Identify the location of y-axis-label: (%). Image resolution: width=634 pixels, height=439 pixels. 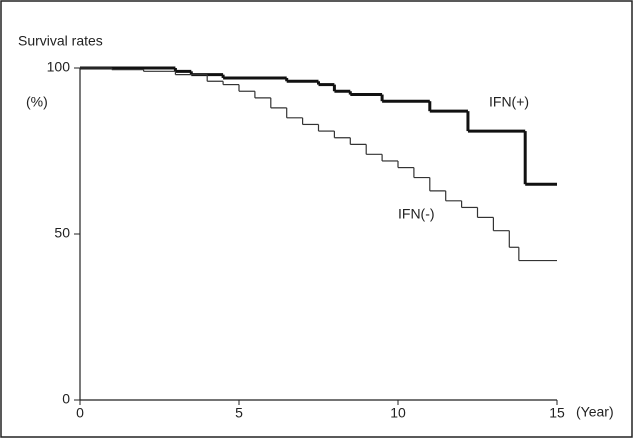
(37, 102).